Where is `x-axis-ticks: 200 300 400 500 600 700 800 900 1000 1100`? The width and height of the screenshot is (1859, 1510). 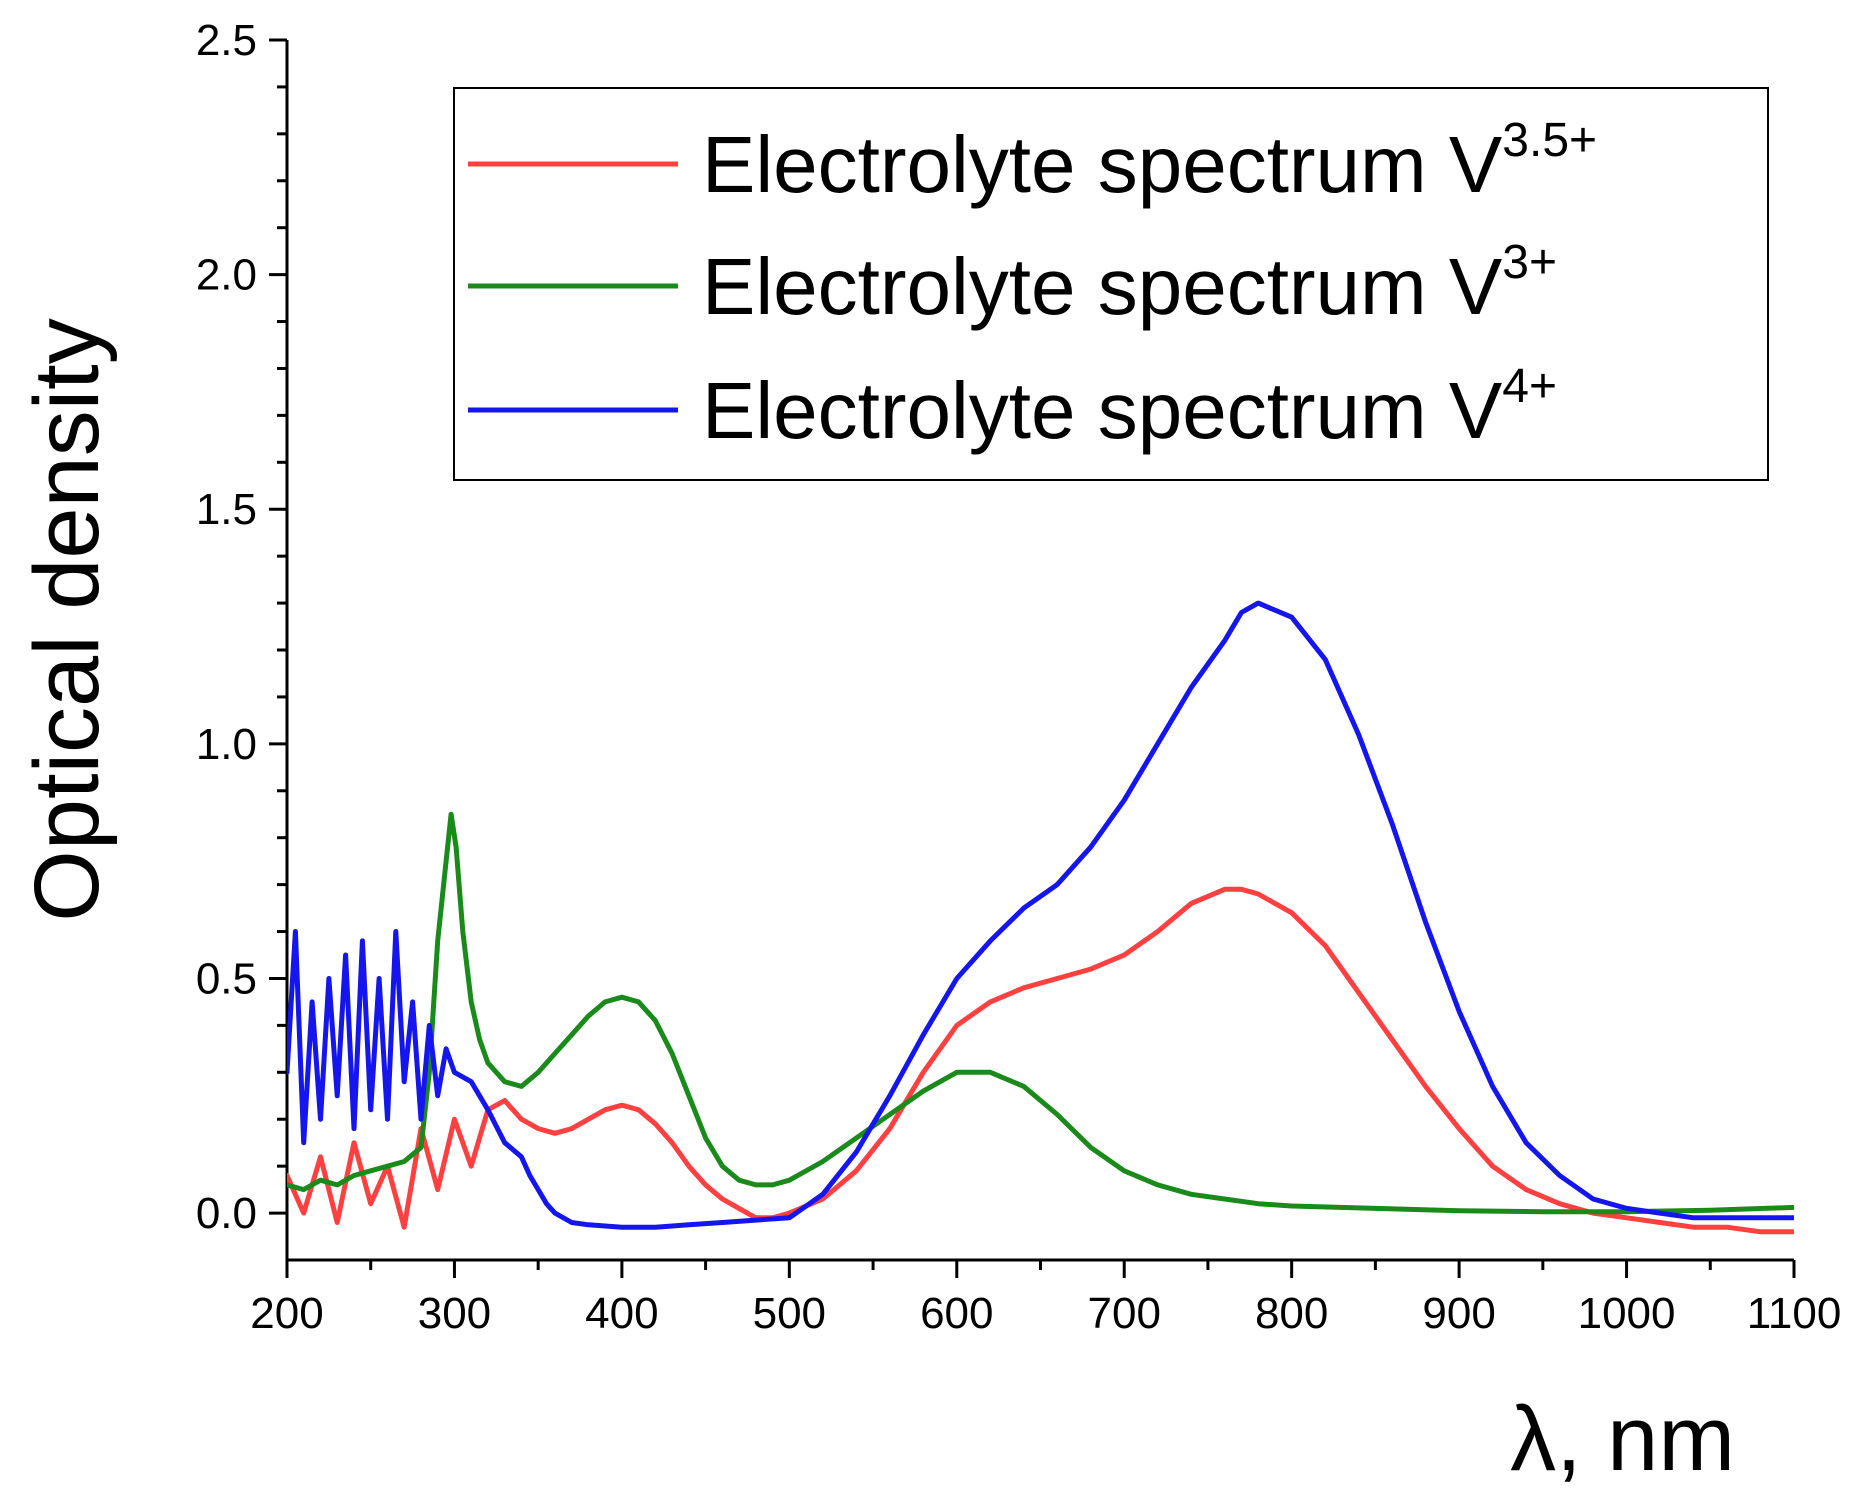 x-axis-ticks: 200 300 400 500 600 700 800 900 1000 1100 is located at coordinates (1045, 1299).